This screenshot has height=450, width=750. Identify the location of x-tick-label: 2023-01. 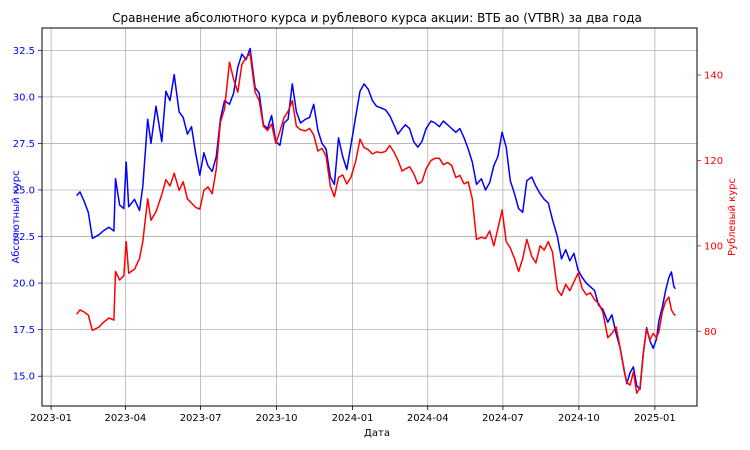
(51, 418).